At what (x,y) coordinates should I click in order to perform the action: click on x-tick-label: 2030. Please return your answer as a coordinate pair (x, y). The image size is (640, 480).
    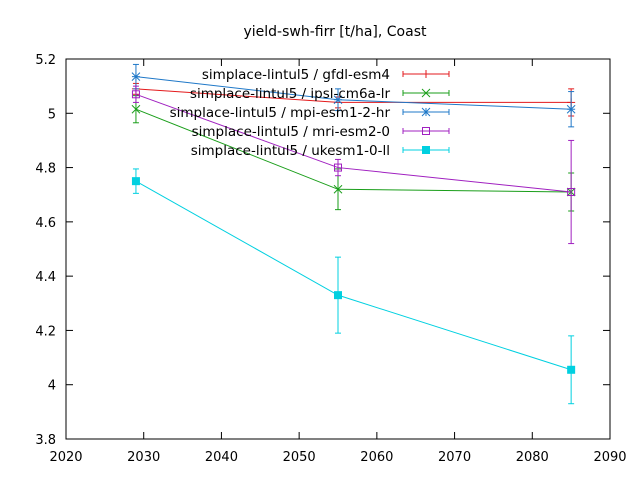
    Looking at the image, I should click on (143, 457).